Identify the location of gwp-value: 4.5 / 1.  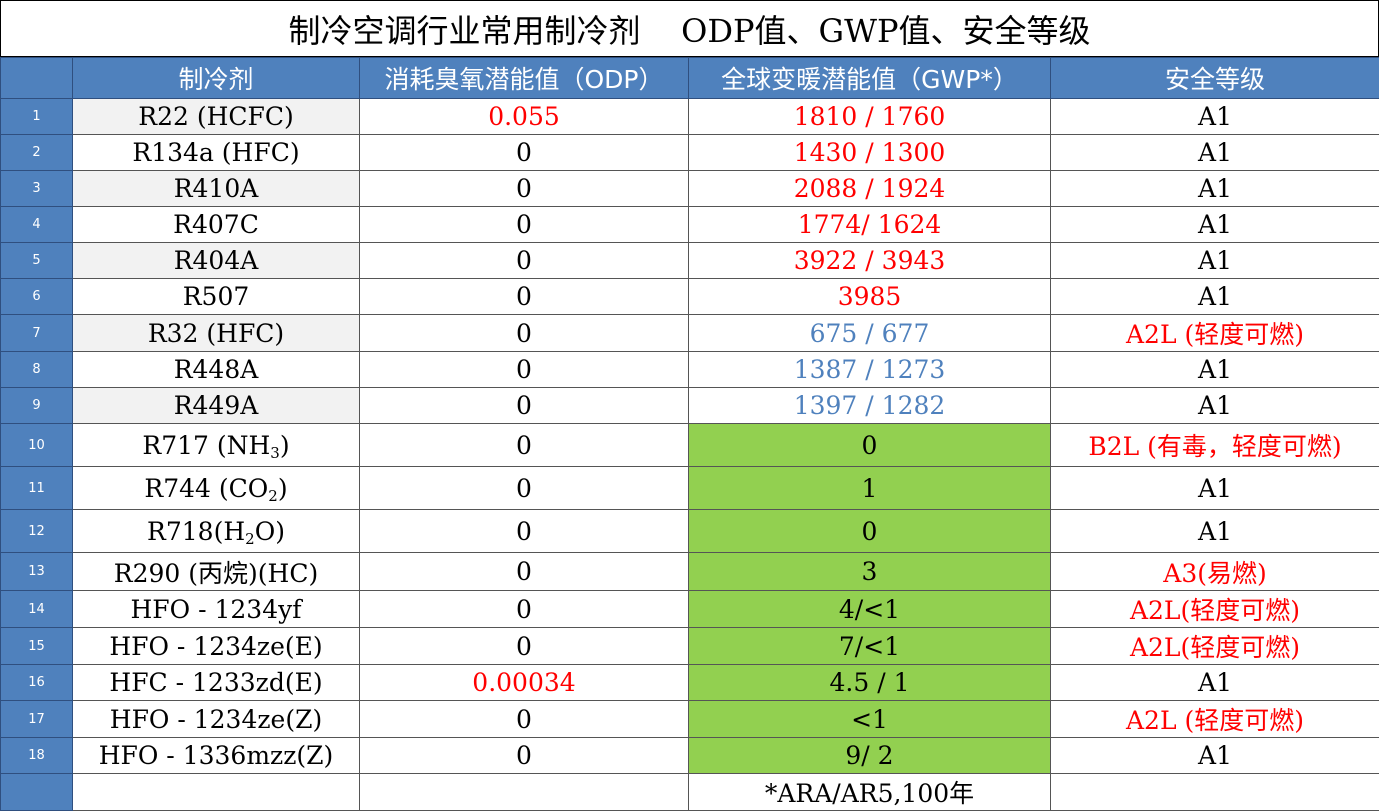
(870, 683).